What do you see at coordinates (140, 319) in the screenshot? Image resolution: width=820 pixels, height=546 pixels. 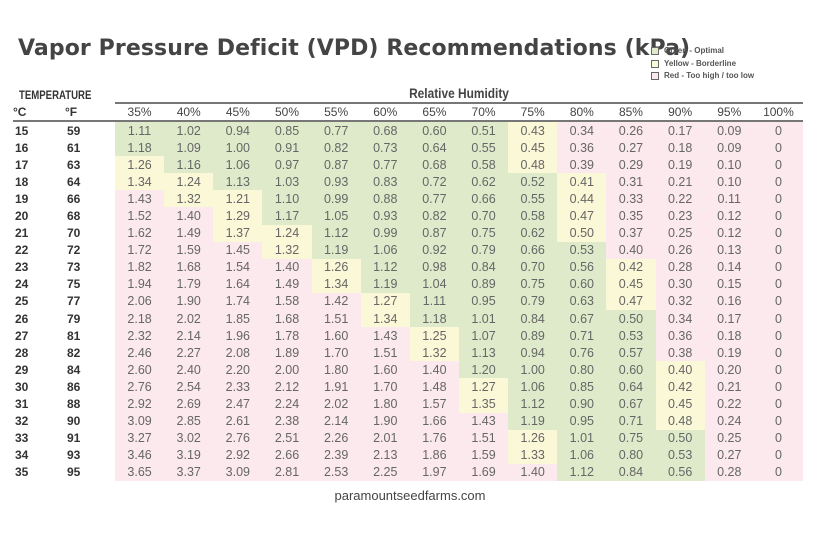 I see `vpd-cell: 2.18` at bounding box center [140, 319].